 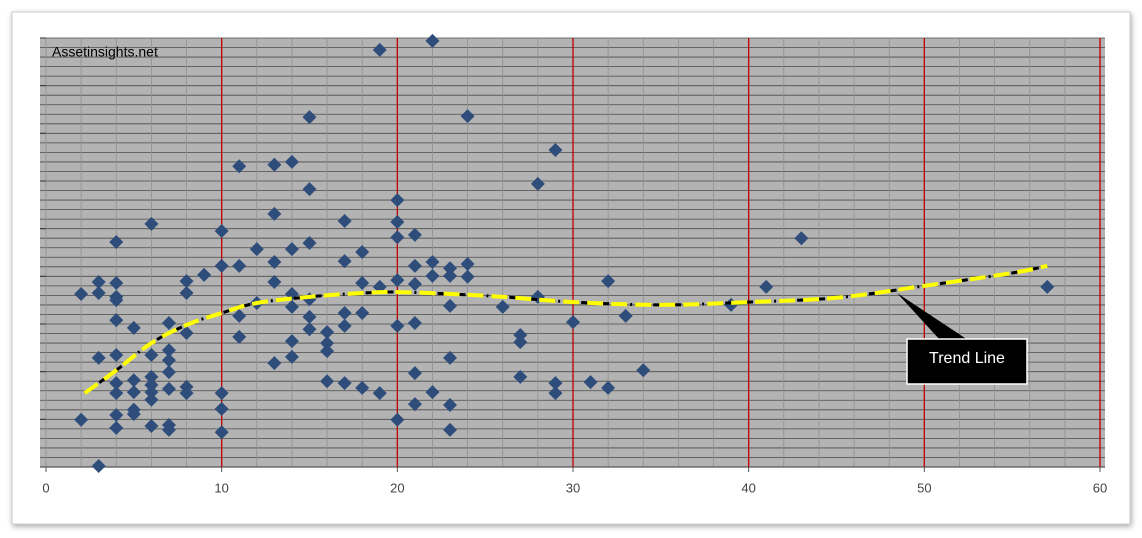 What do you see at coordinates (397, 487) in the screenshot?
I see `x-tick-label: 20` at bounding box center [397, 487].